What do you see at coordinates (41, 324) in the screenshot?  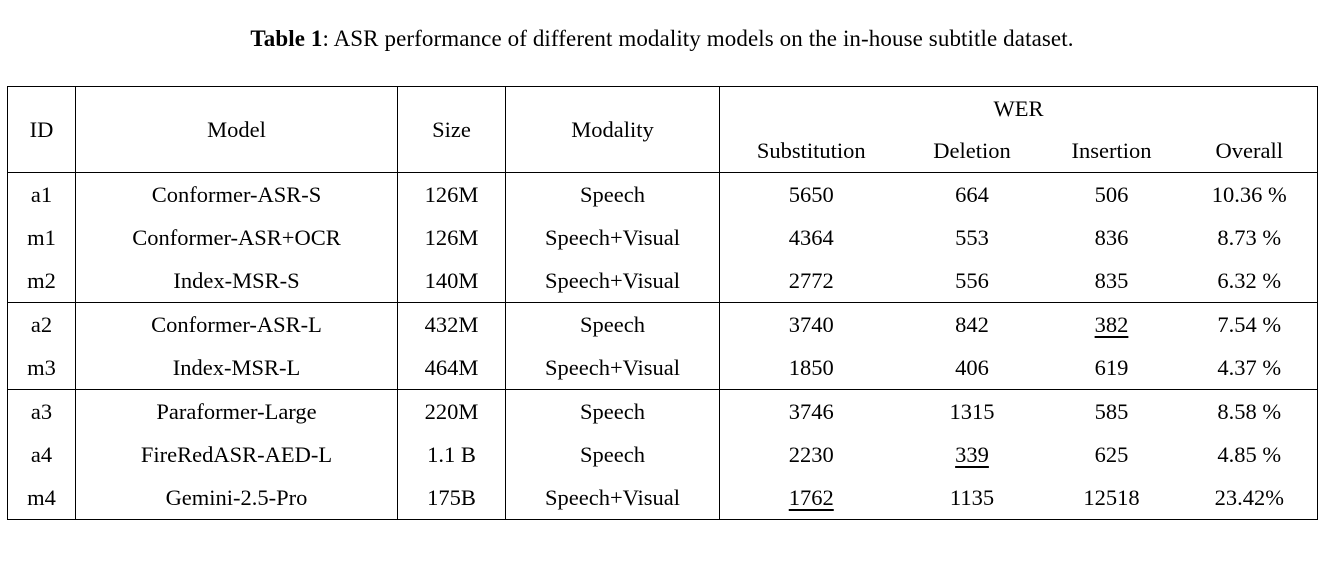 I see `cell-id: a2` at bounding box center [41, 324].